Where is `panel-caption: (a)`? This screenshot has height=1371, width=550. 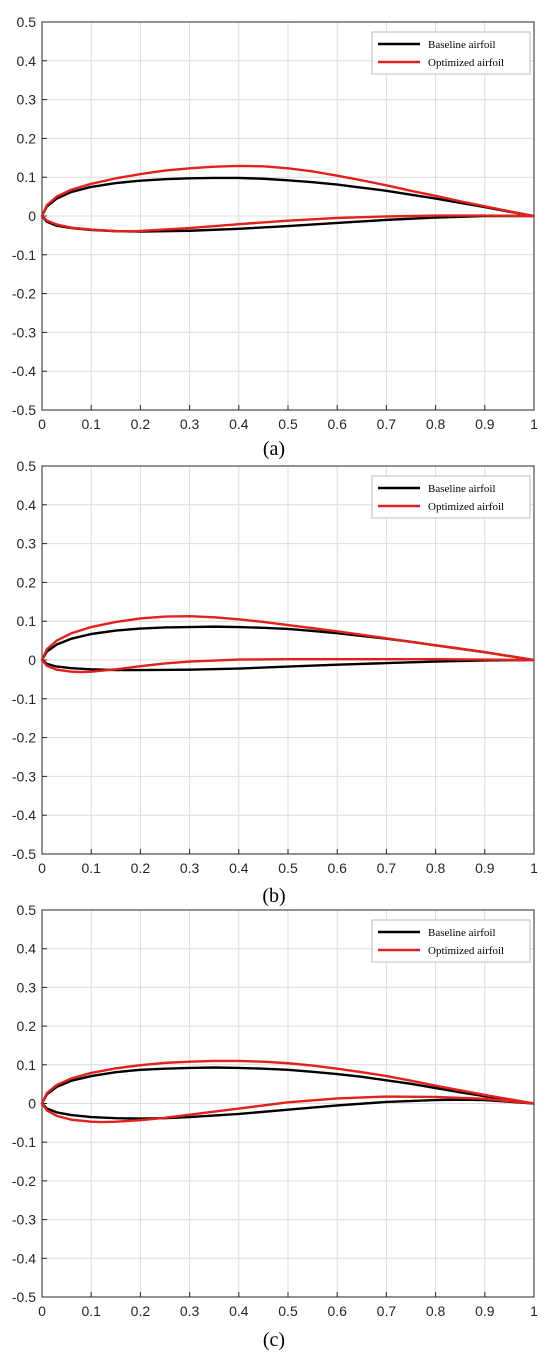 panel-caption: (a) is located at coordinates (274, 449).